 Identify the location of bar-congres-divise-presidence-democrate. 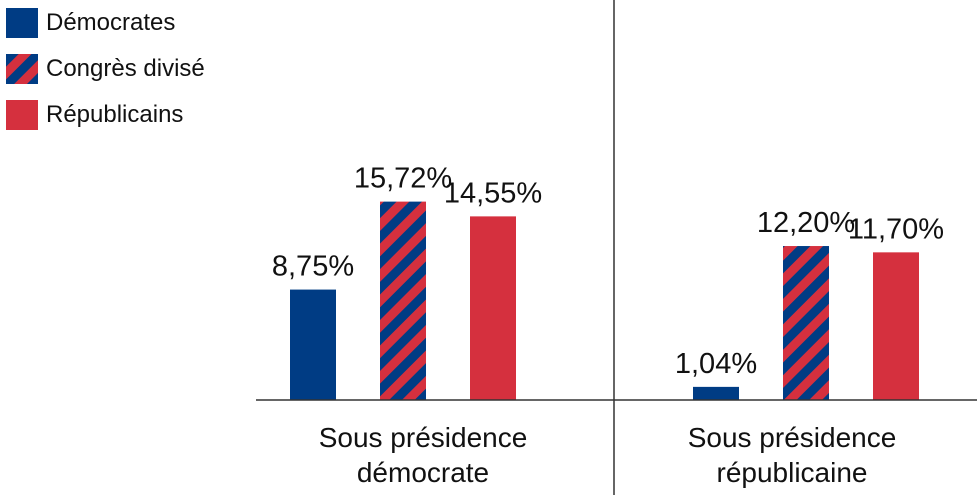
(403, 300).